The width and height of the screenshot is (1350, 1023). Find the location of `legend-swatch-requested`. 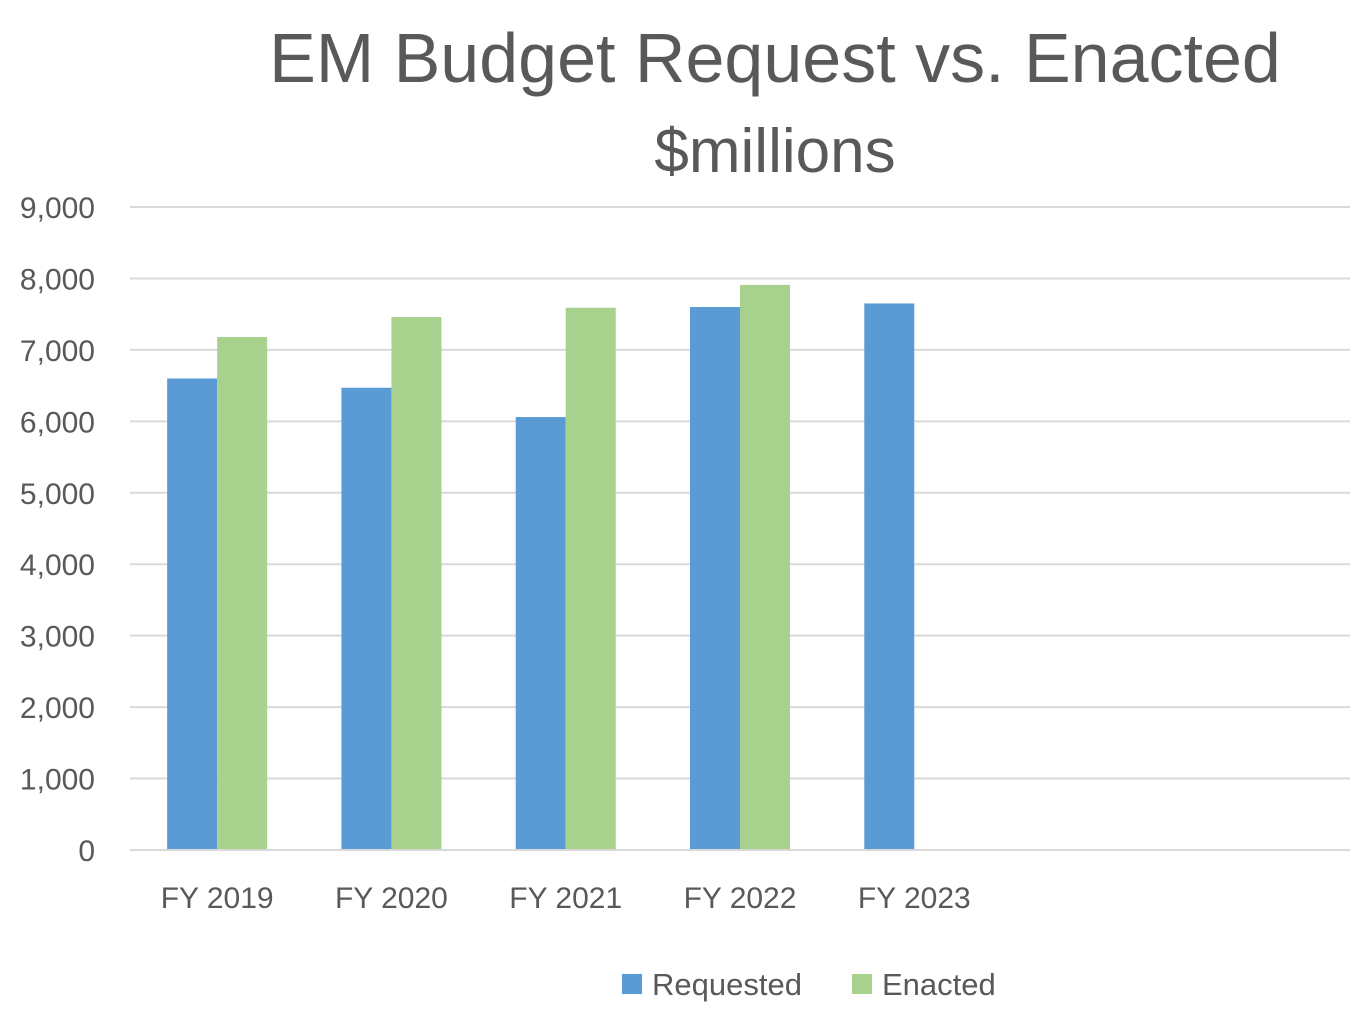

legend-swatch-requested is located at coordinates (632, 984).